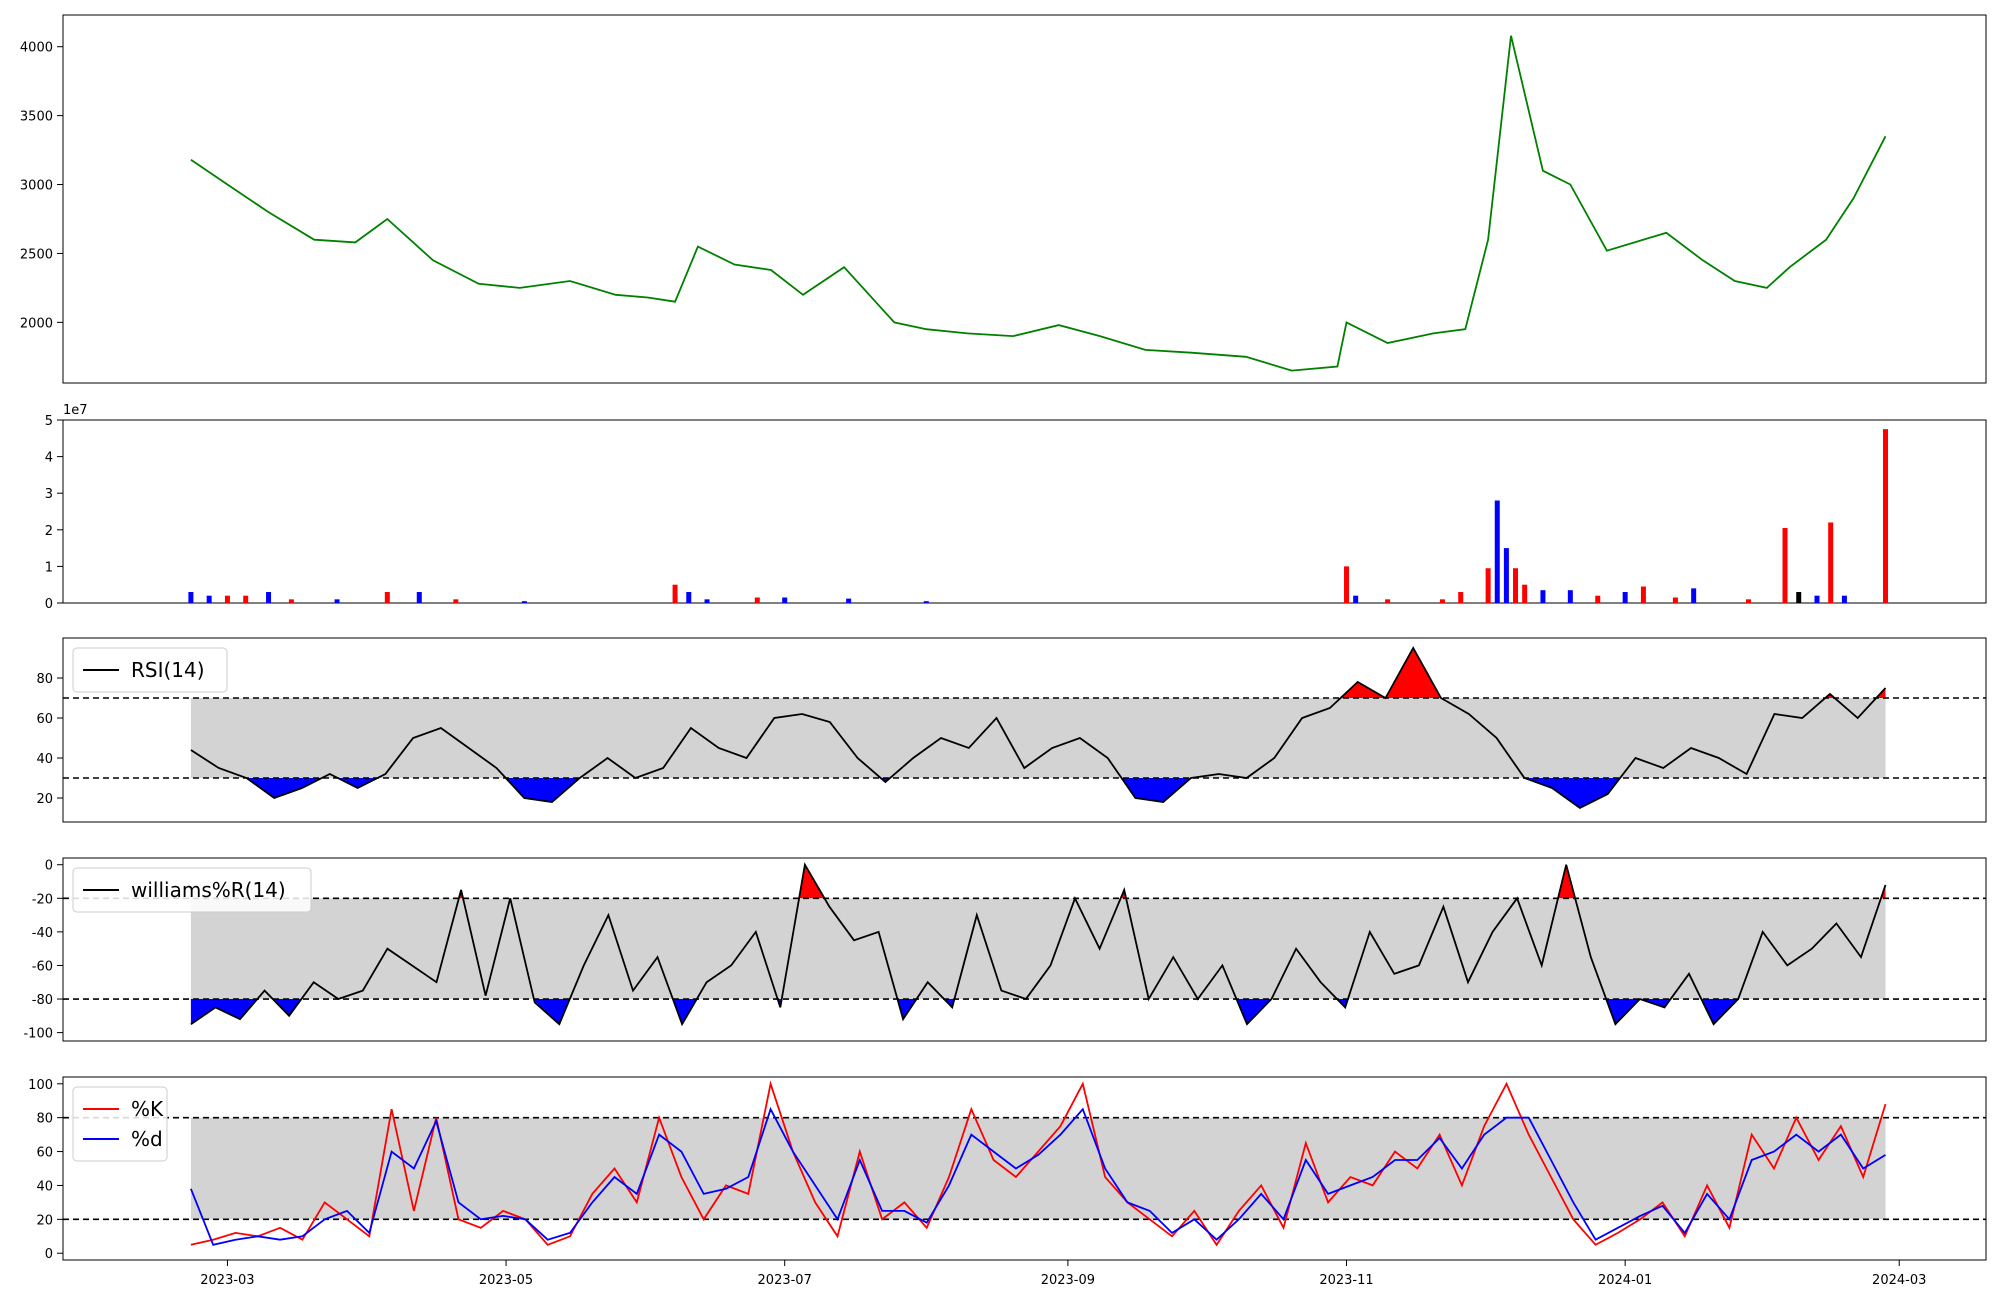 This screenshot has width=2000, height=1300. I want to click on stochastic-ytick-label: 60, so click(44, 1153).